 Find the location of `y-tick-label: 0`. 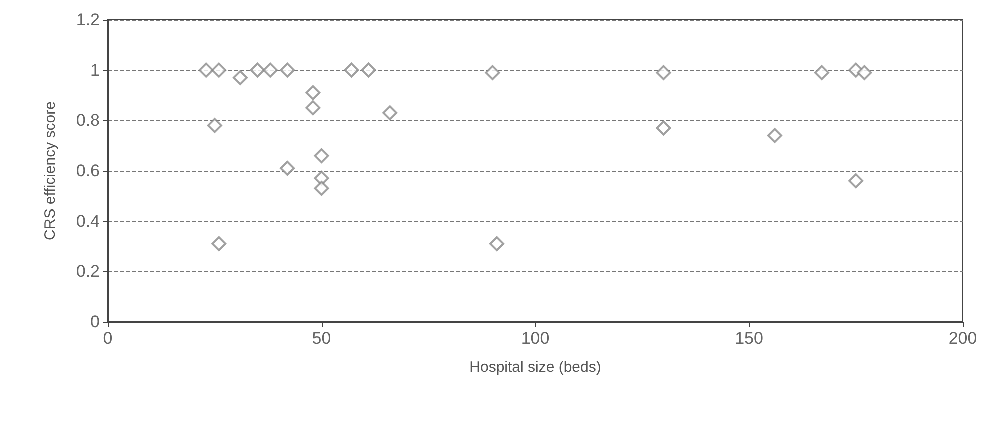

y-tick-label: 0 is located at coordinates (95, 322).